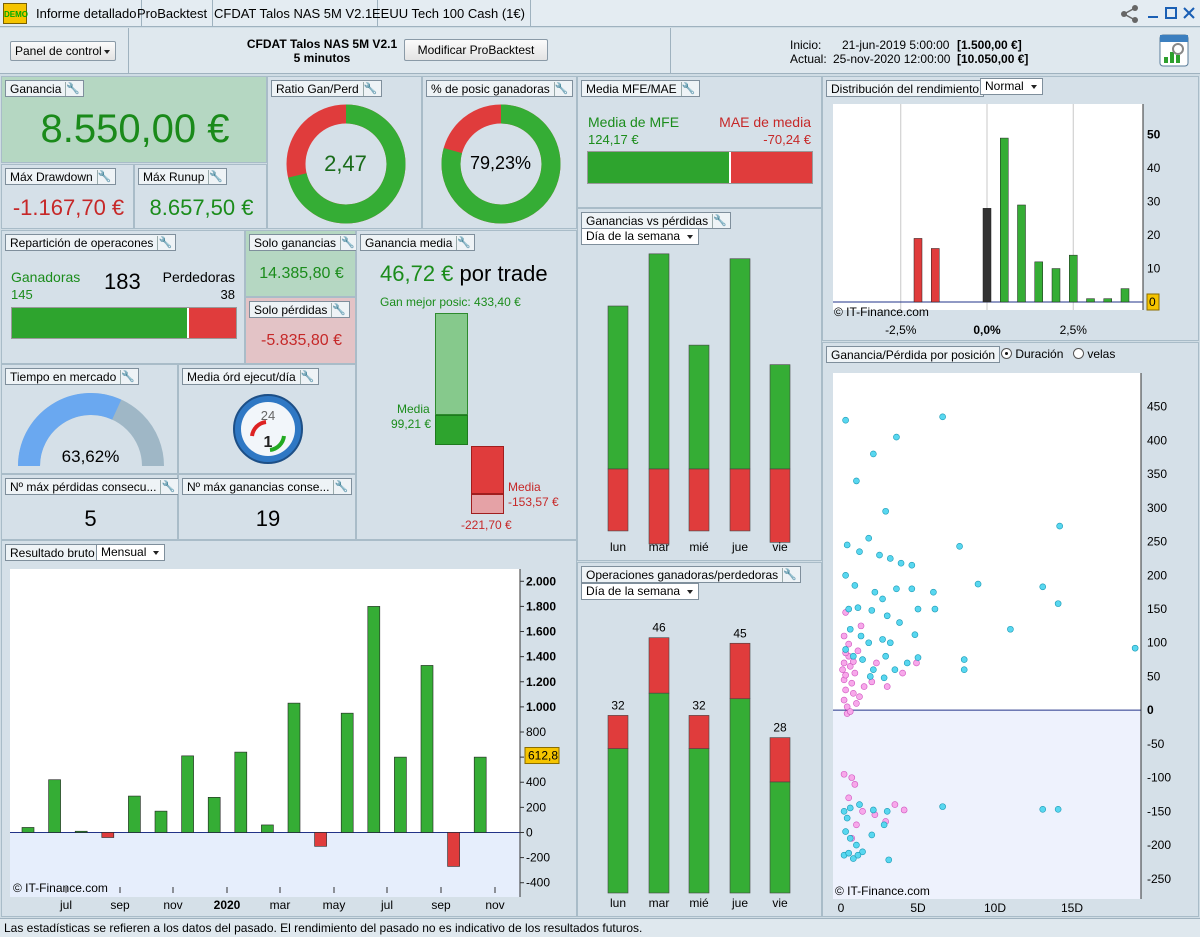 The image size is (1200, 937). Describe the element at coordinates (294, 13) in the screenshot. I see `tab-system: CFDAT Talos NAS 5M V2.1` at that location.